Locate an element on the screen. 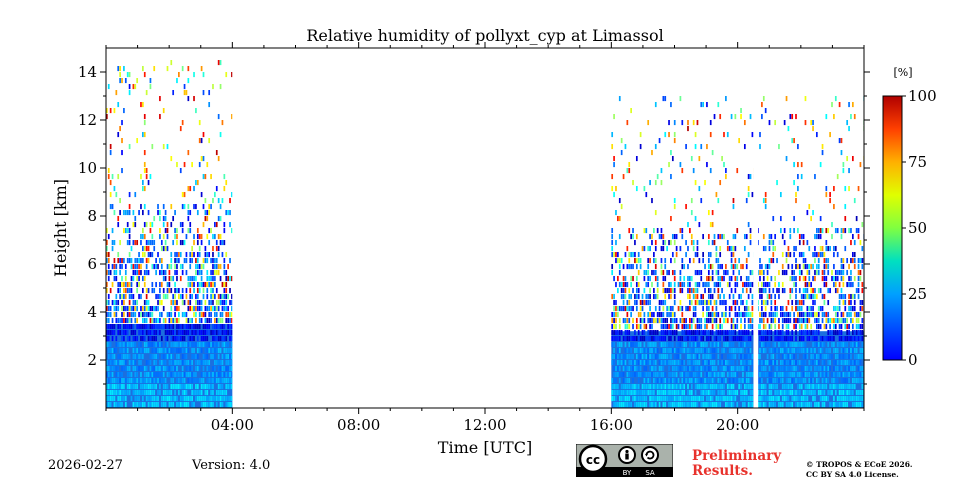  cc-license-badge: cc BY SA is located at coordinates (624, 460).